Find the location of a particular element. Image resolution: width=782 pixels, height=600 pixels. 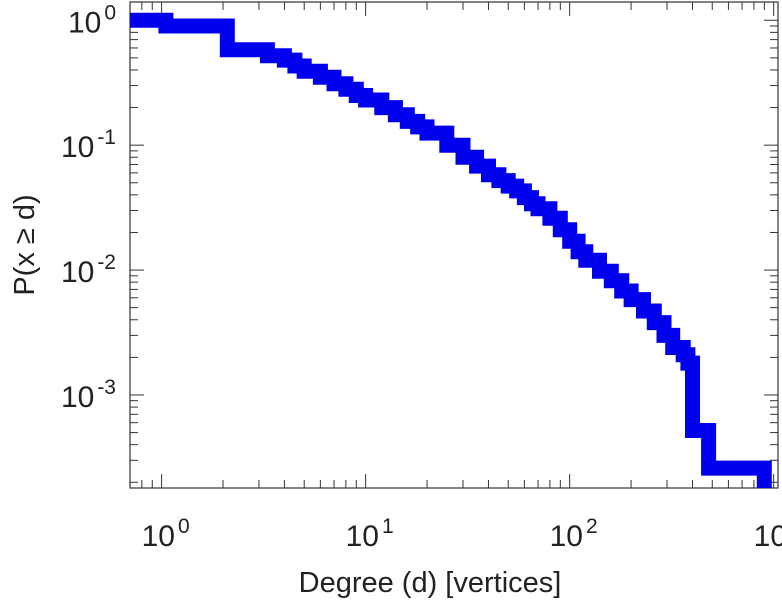

y-tick-label: 10 -3 is located at coordinates (88, 395).